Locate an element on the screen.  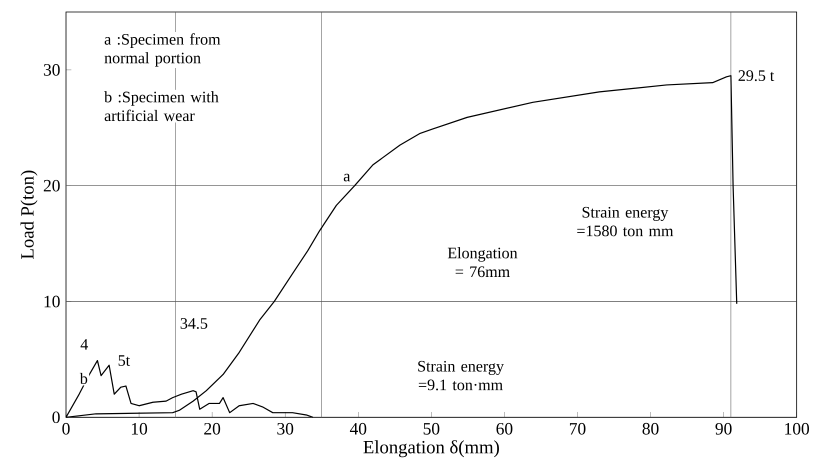
annotation: Elongation = 76mm is located at coordinates (483, 262).